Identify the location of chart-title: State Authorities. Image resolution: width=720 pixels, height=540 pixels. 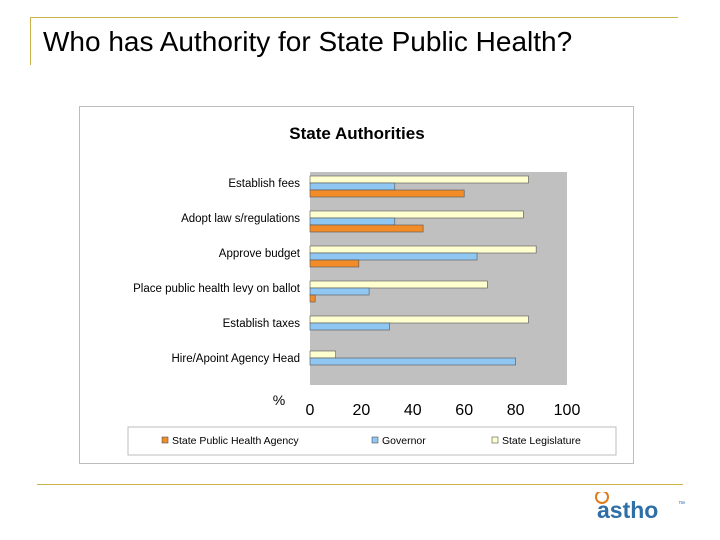
(356, 133).